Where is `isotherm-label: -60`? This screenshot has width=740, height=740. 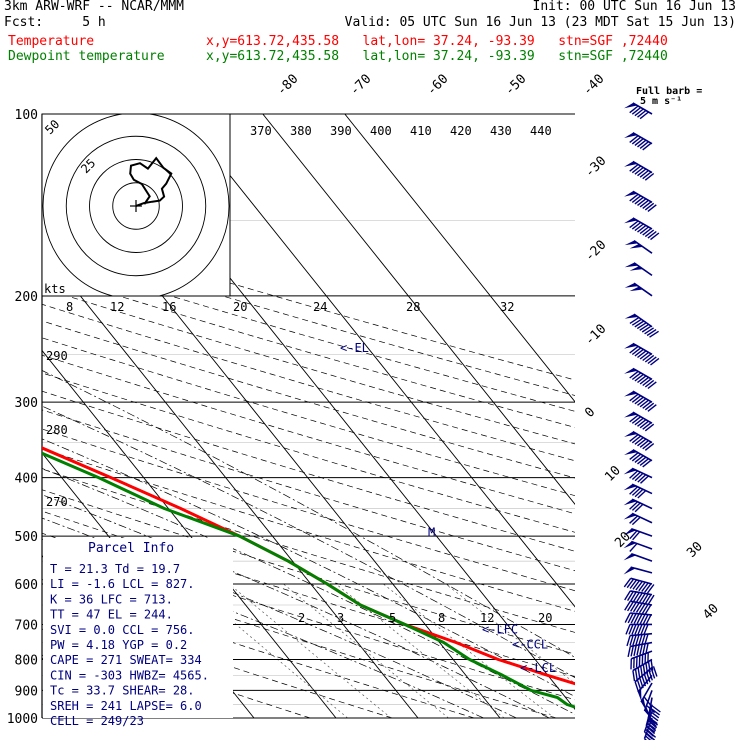 isotherm-label: -60 is located at coordinates (437, 85).